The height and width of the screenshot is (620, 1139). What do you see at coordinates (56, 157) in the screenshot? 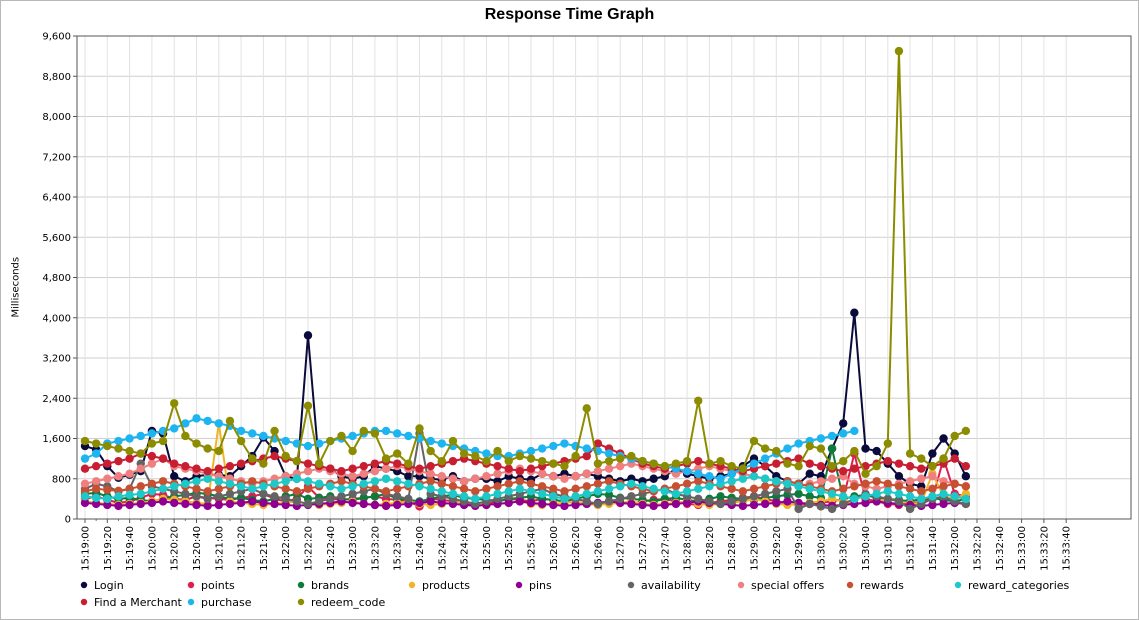
I see `y-tick-label: 7,200` at bounding box center [56, 157].